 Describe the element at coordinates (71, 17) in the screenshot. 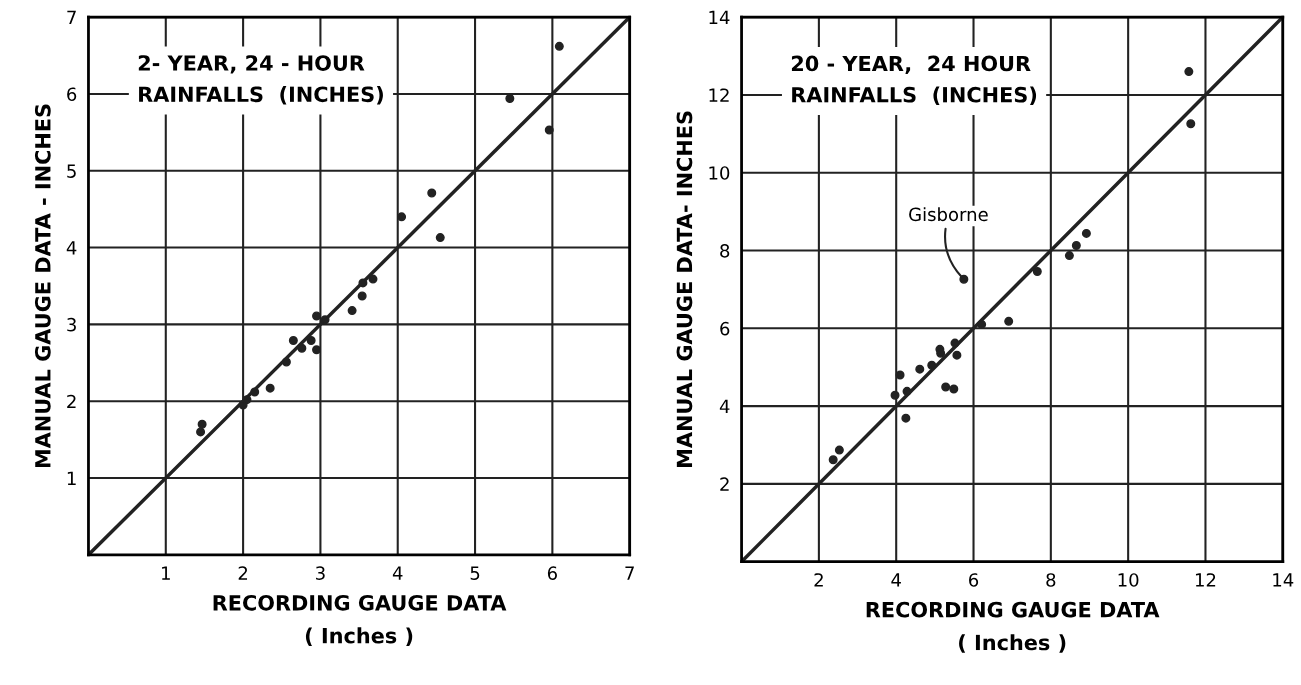

I see `y-tick-label: 7` at that location.